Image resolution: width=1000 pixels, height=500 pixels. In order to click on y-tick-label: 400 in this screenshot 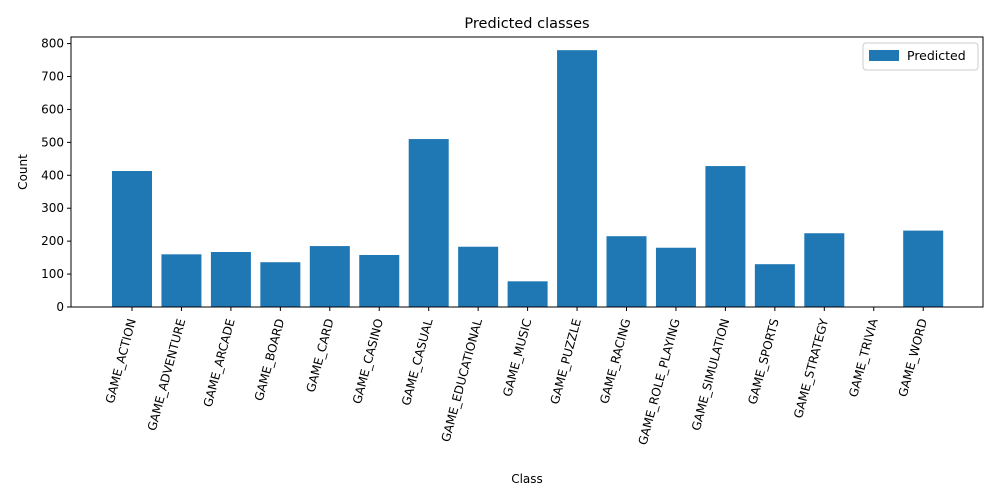, I will do `click(52, 175)`.